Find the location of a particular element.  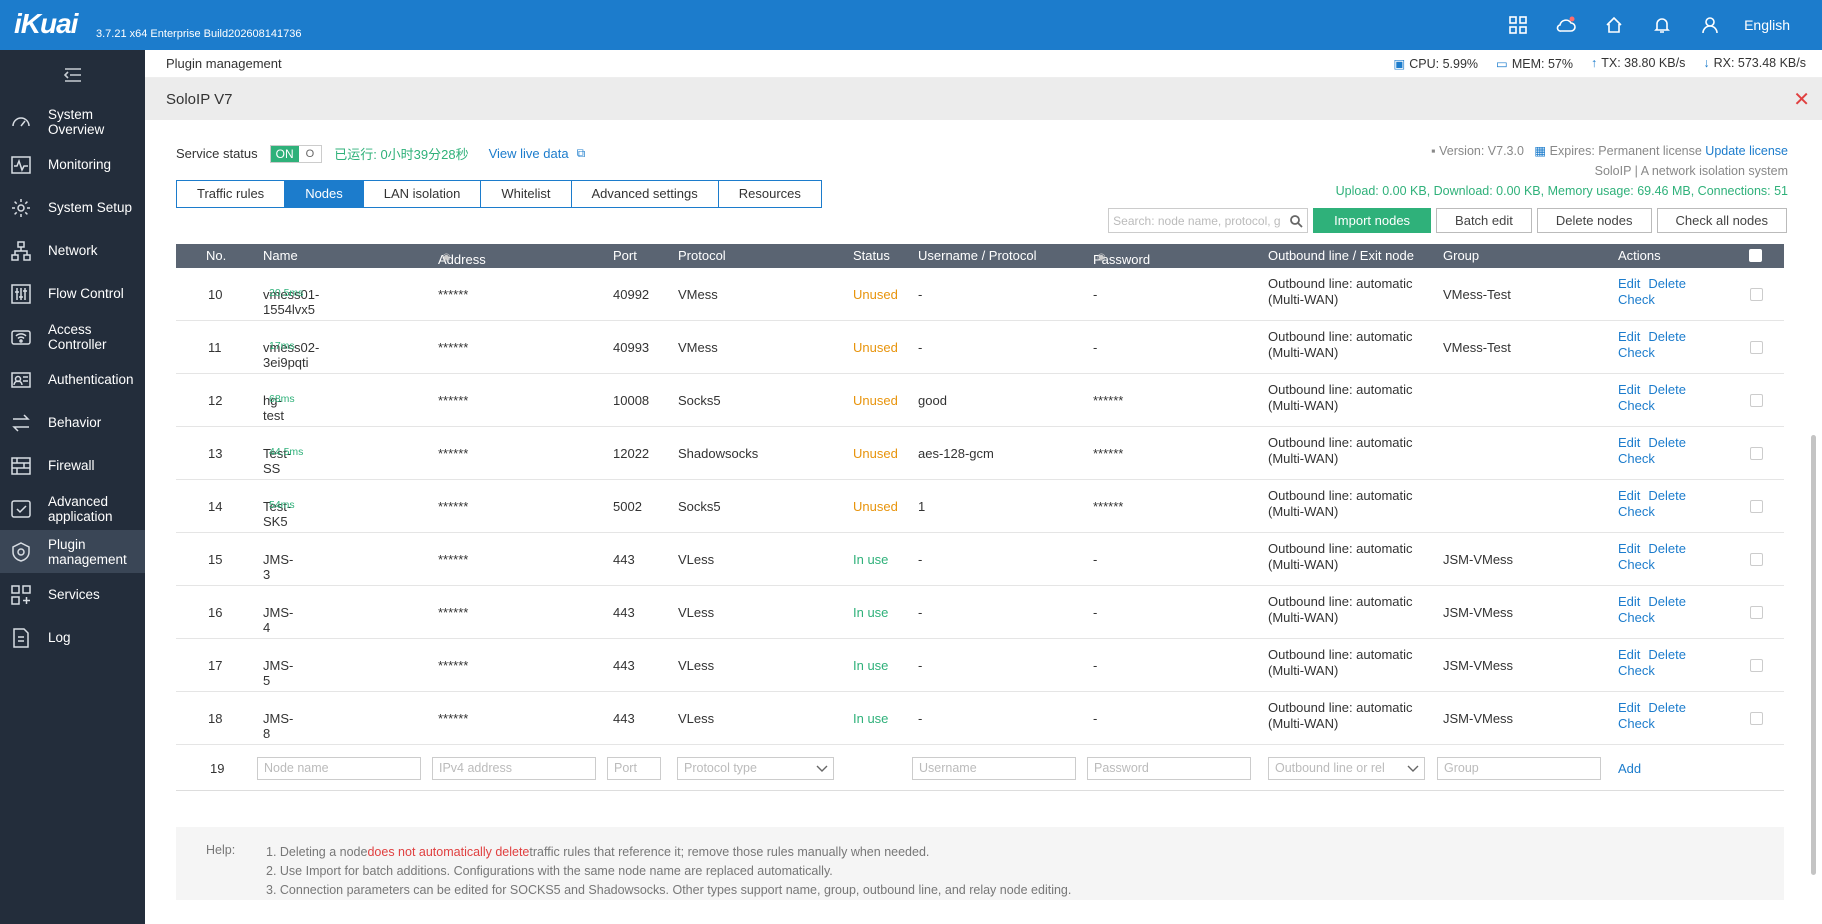

sidebar-item-authentication: Authentication is located at coordinates (72, 379).